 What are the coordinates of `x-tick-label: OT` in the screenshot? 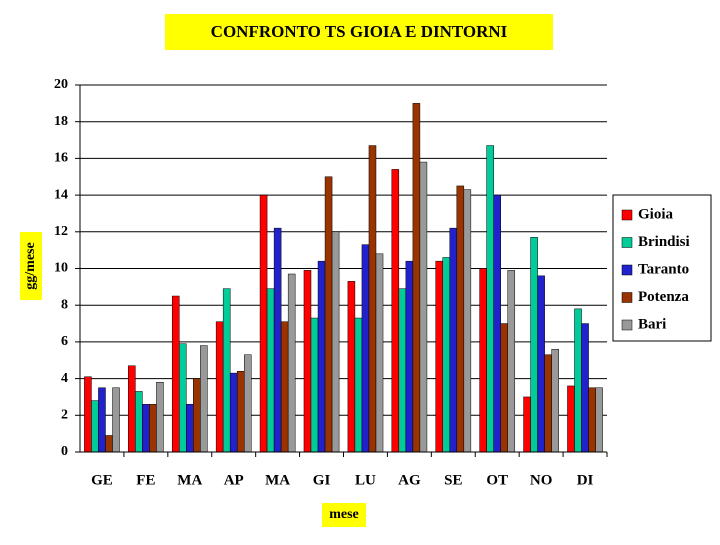 It's located at (497, 480).